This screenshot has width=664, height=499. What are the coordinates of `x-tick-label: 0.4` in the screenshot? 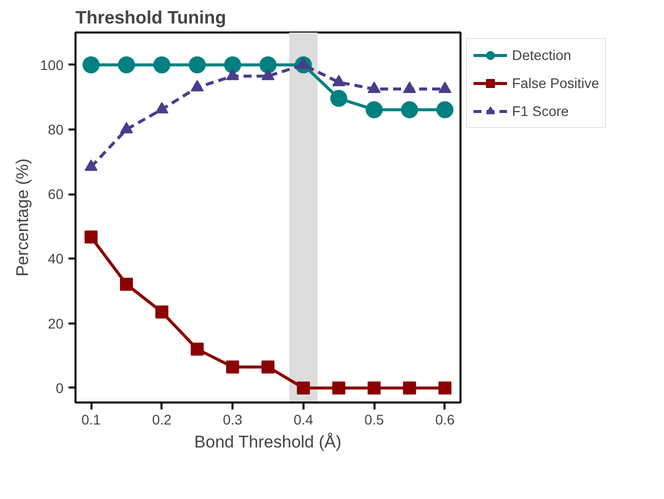 It's located at (304, 420).